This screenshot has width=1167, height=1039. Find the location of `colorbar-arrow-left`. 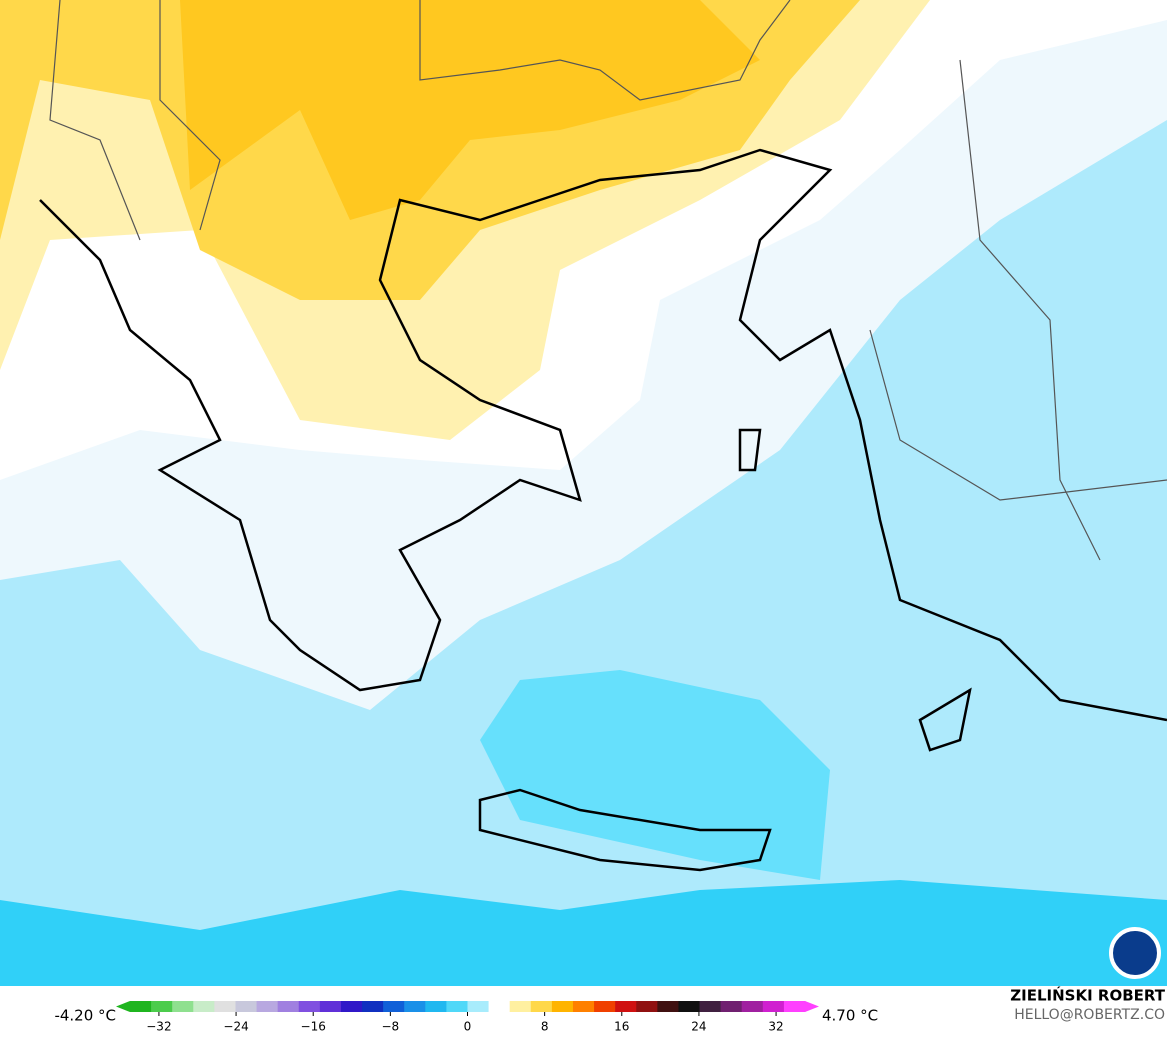

colorbar-arrow-left is located at coordinates (123, 1006).